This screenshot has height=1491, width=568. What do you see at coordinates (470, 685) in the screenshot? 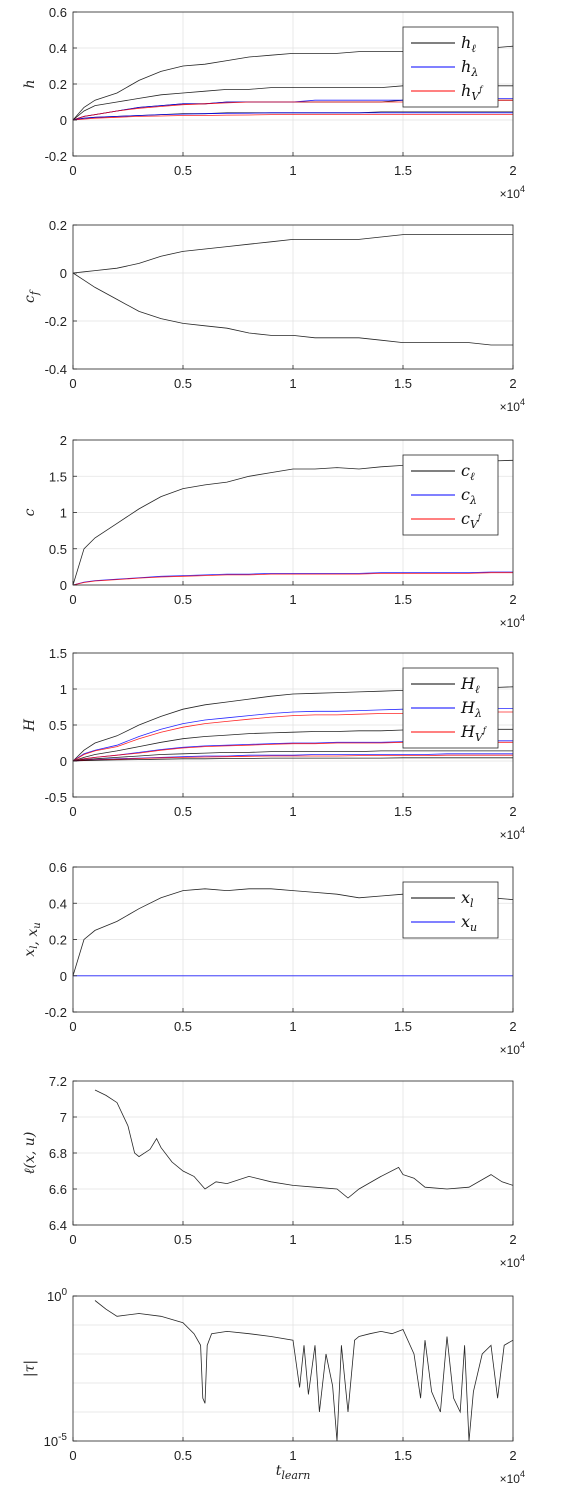
I see `legend-entry: Hℓ` at bounding box center [470, 685].